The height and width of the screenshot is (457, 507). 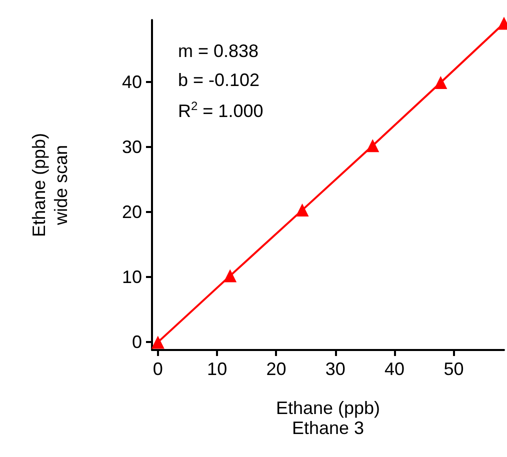 I want to click on x-tick-label: 50, so click(x=454, y=369).